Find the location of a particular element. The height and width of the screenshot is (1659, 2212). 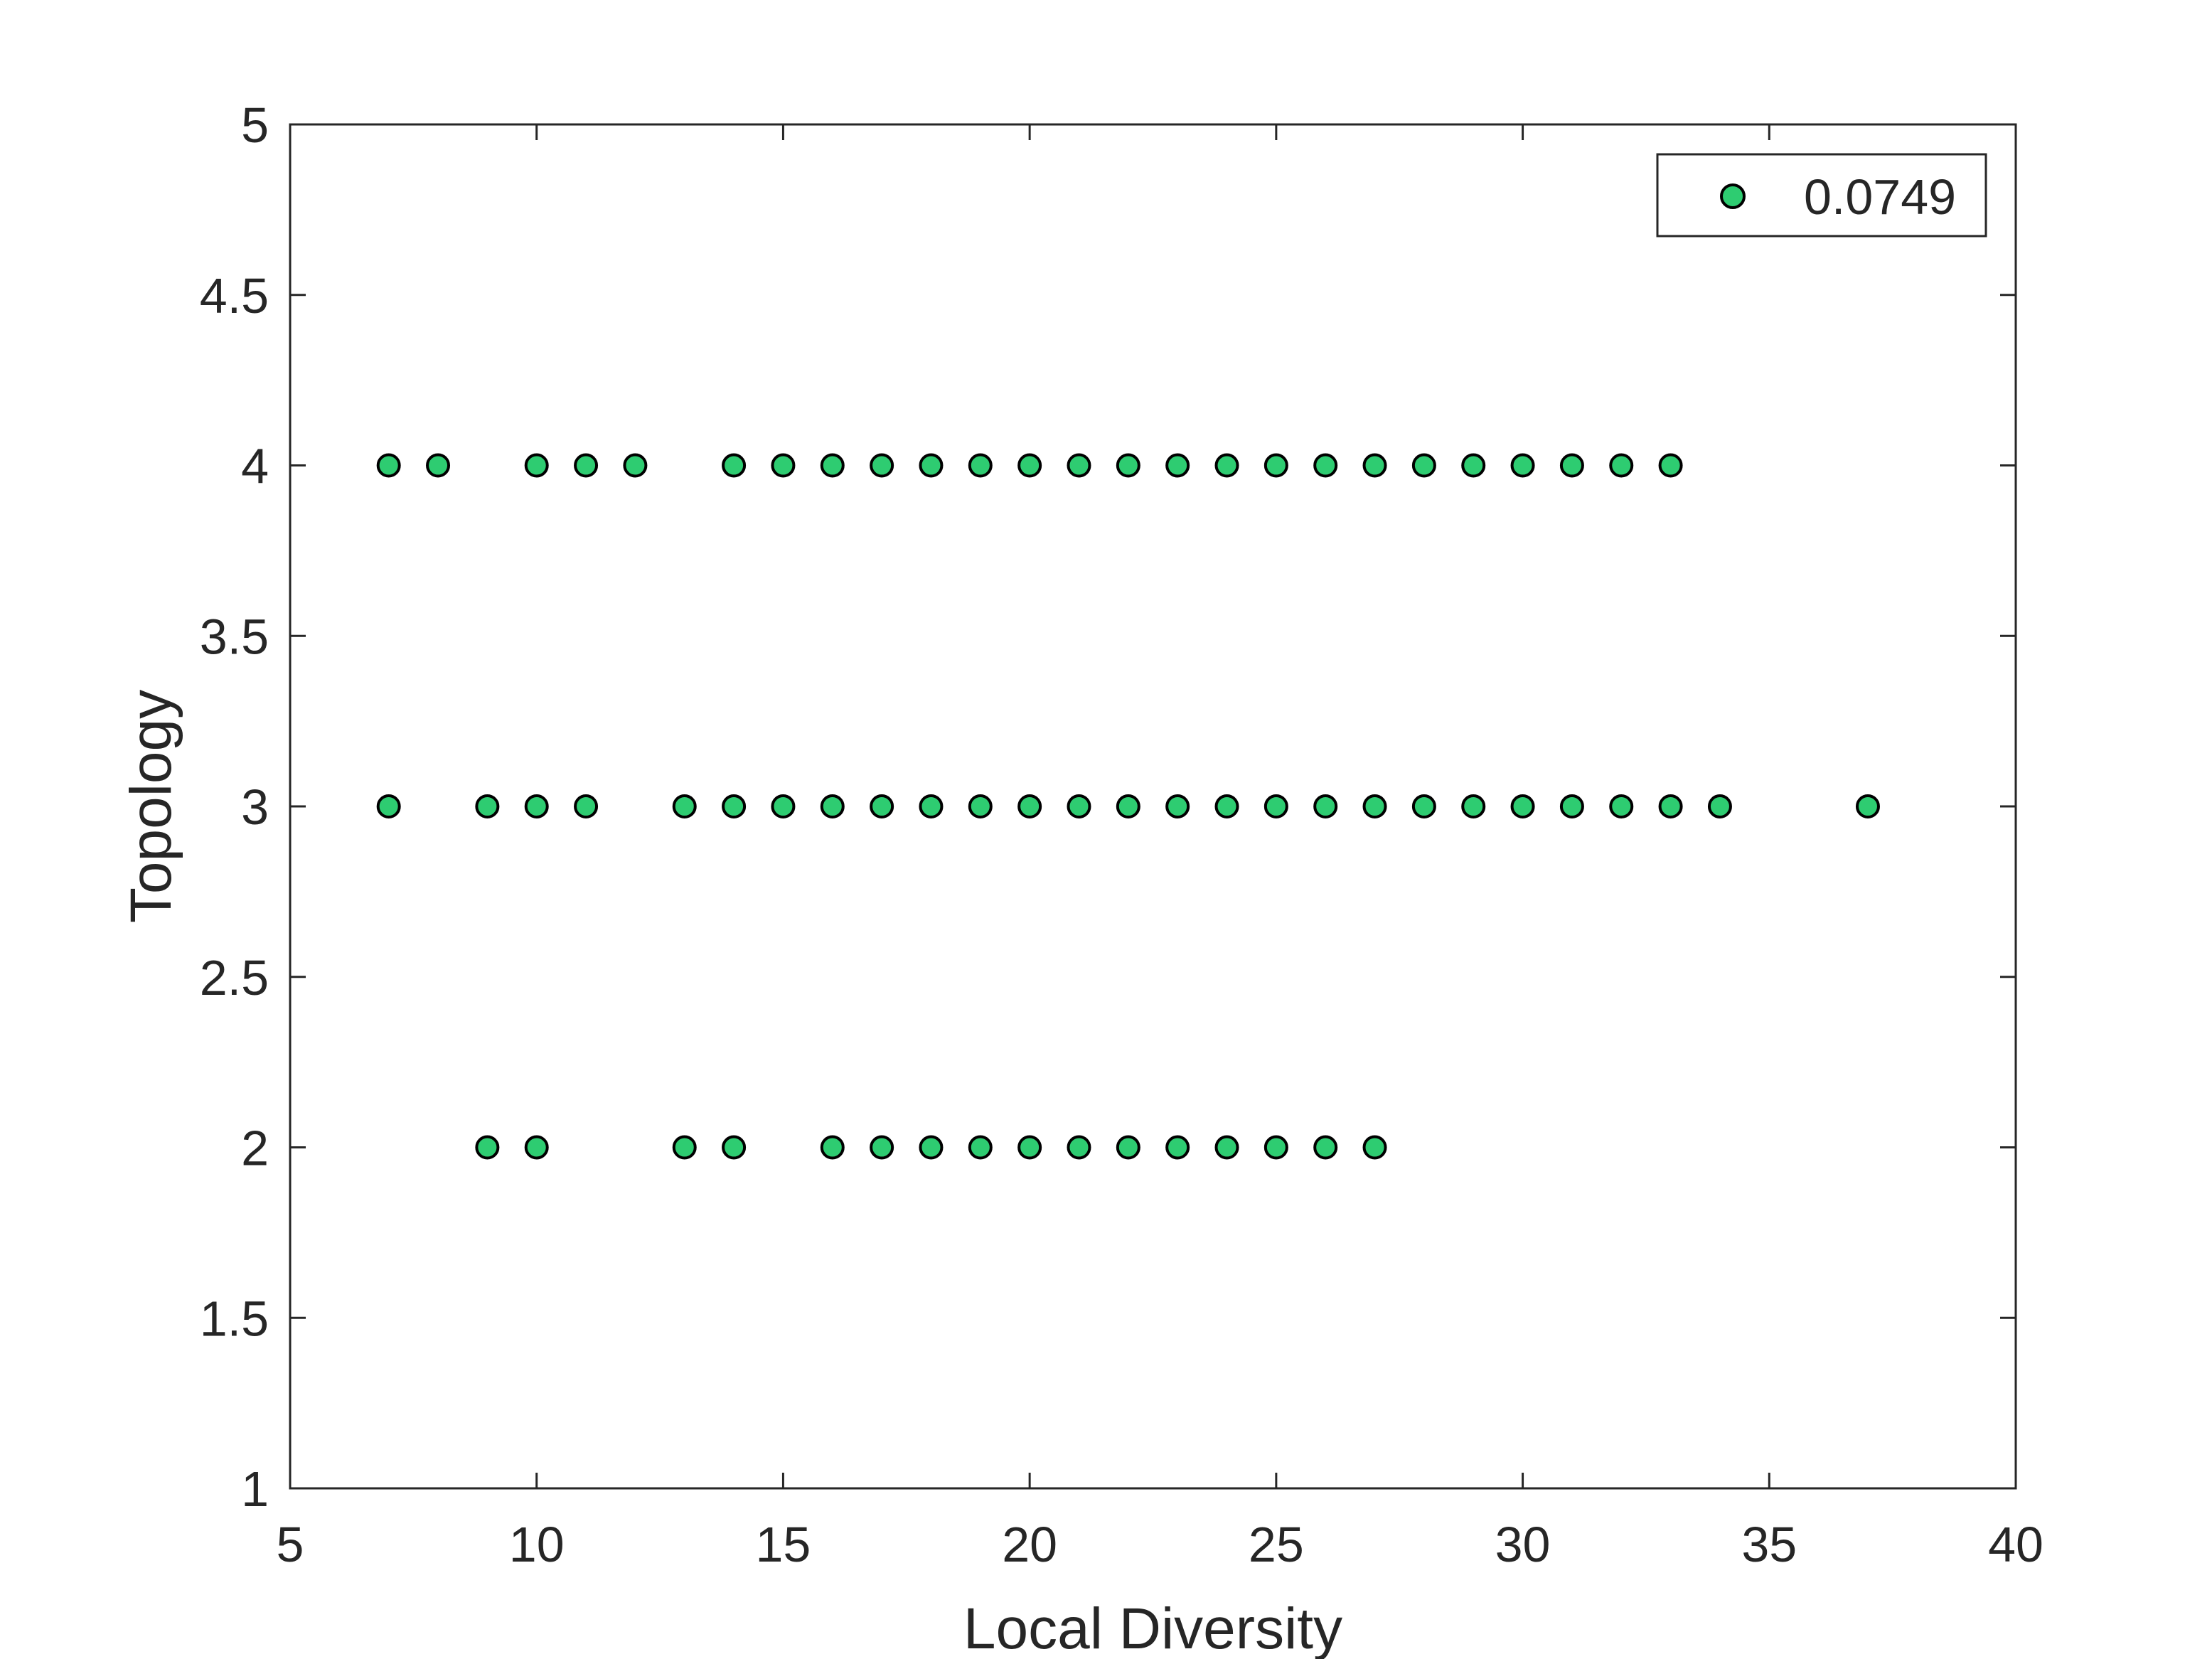

x-tick-label: 35 is located at coordinates (1769, 1544).